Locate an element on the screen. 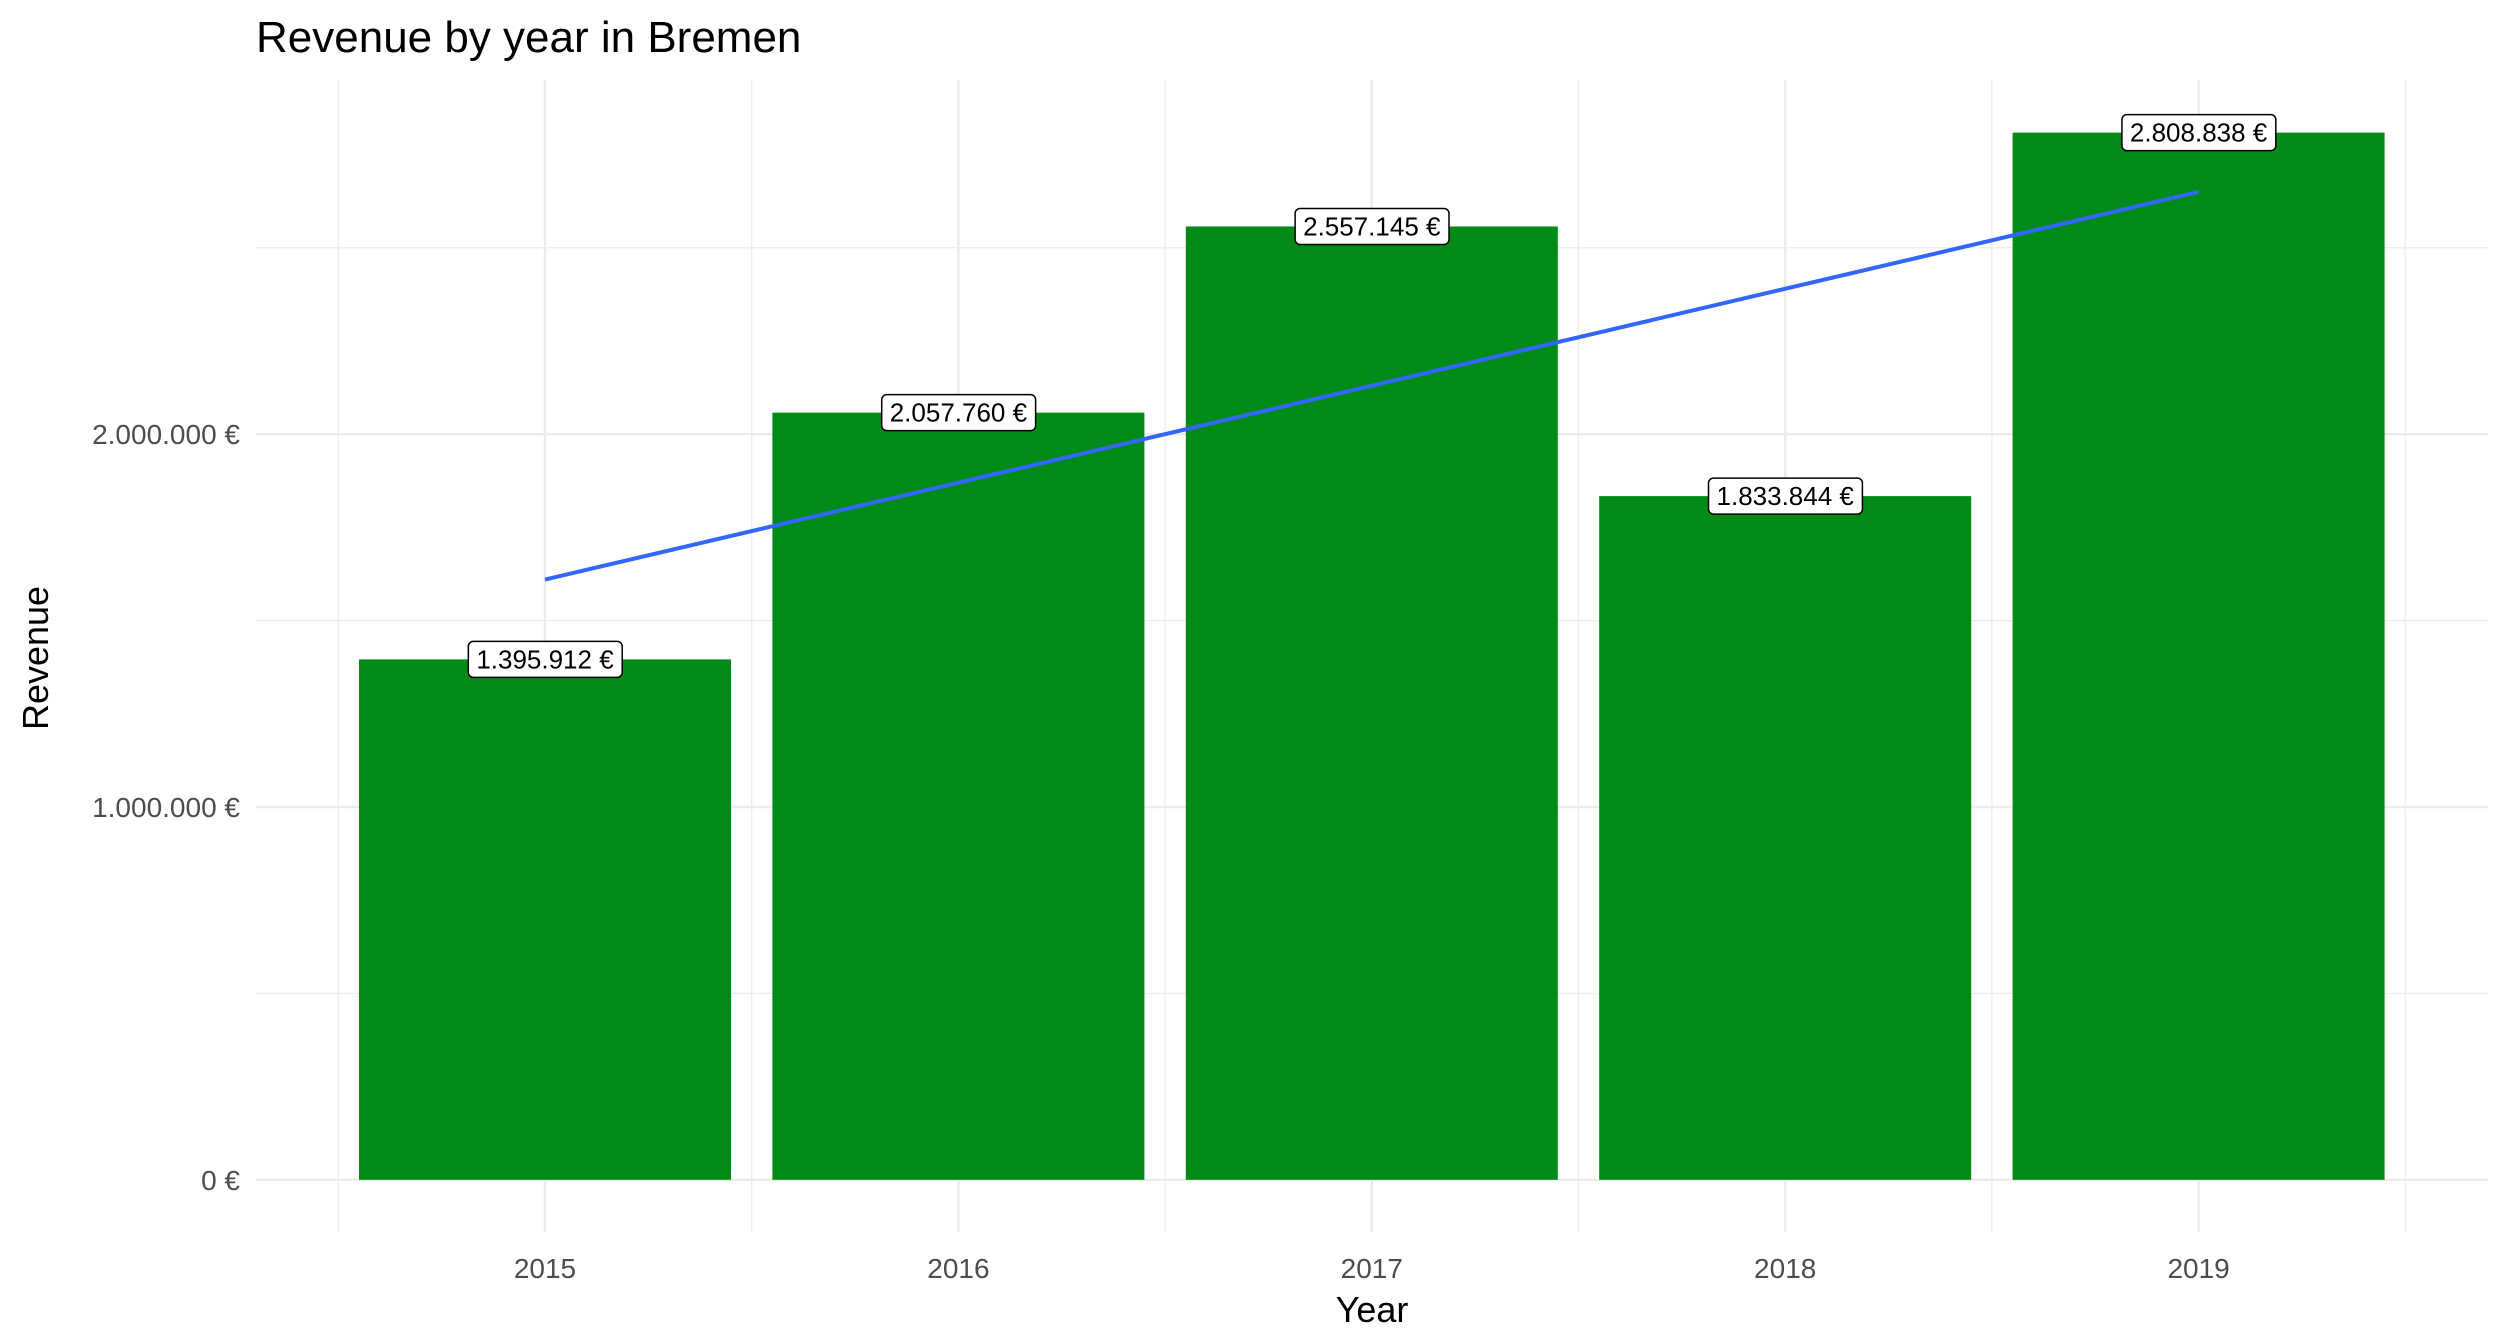 The width and height of the screenshot is (2496, 1344). bar-2015 is located at coordinates (545, 919).